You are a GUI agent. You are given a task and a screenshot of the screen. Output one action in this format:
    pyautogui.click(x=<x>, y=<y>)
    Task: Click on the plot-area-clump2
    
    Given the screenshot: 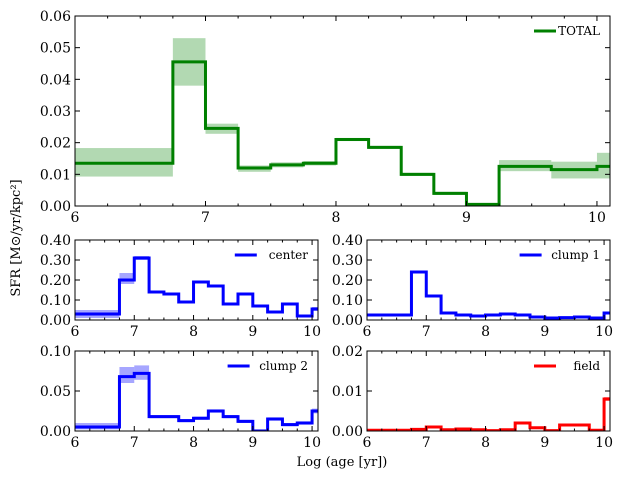 What is the action you would take?
    pyautogui.click(x=196, y=398)
    